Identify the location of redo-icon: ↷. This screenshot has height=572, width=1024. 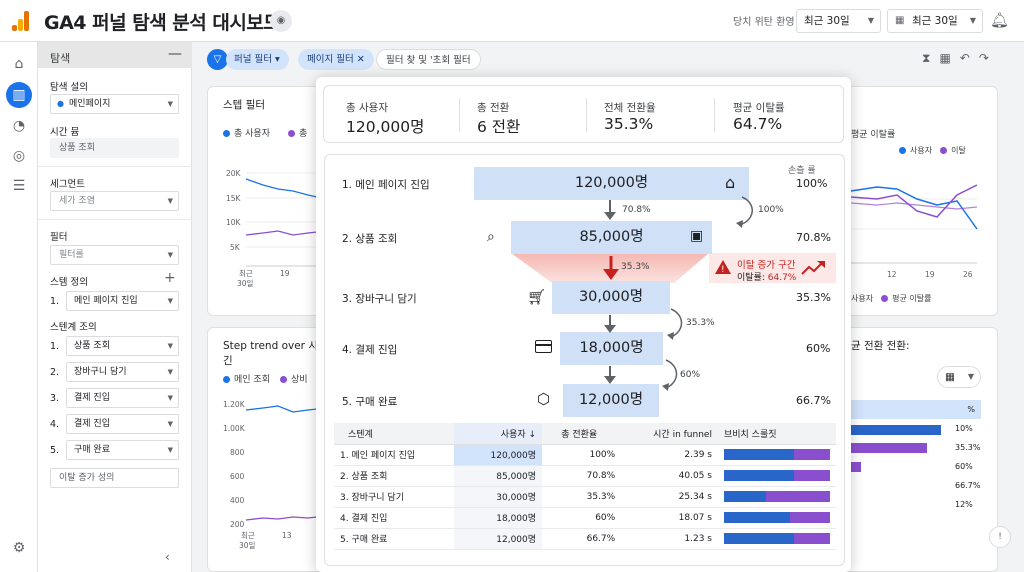
(988, 58).